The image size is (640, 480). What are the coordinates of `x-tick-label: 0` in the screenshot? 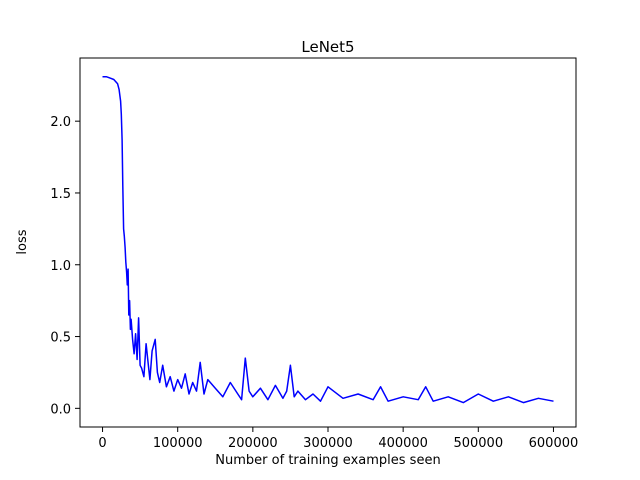 It's located at (102, 443).